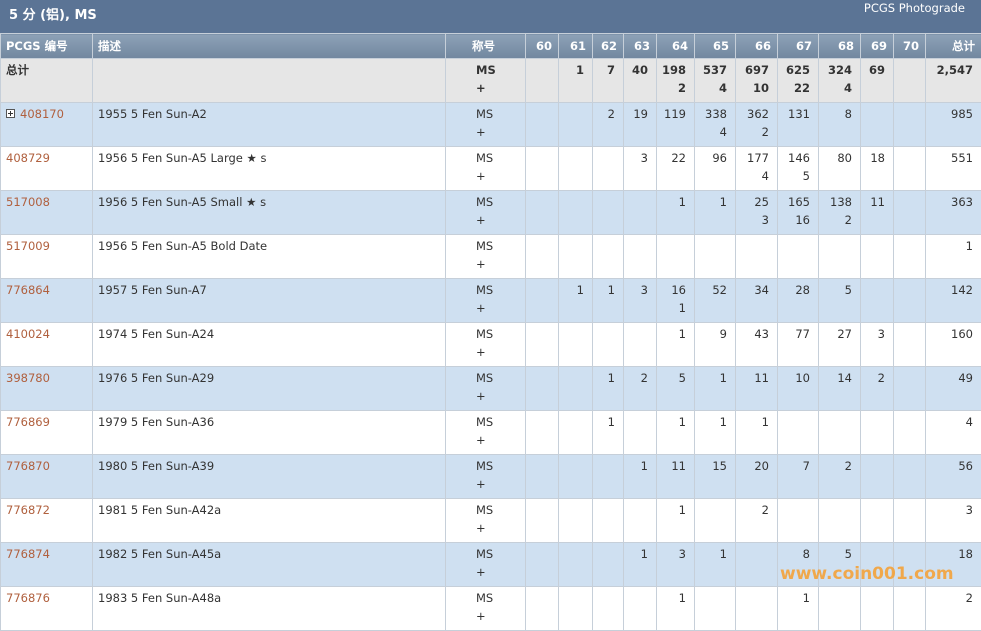 The height and width of the screenshot is (631, 981). Describe the element at coordinates (840, 125) in the screenshot. I see `grade-cell: 8` at that location.